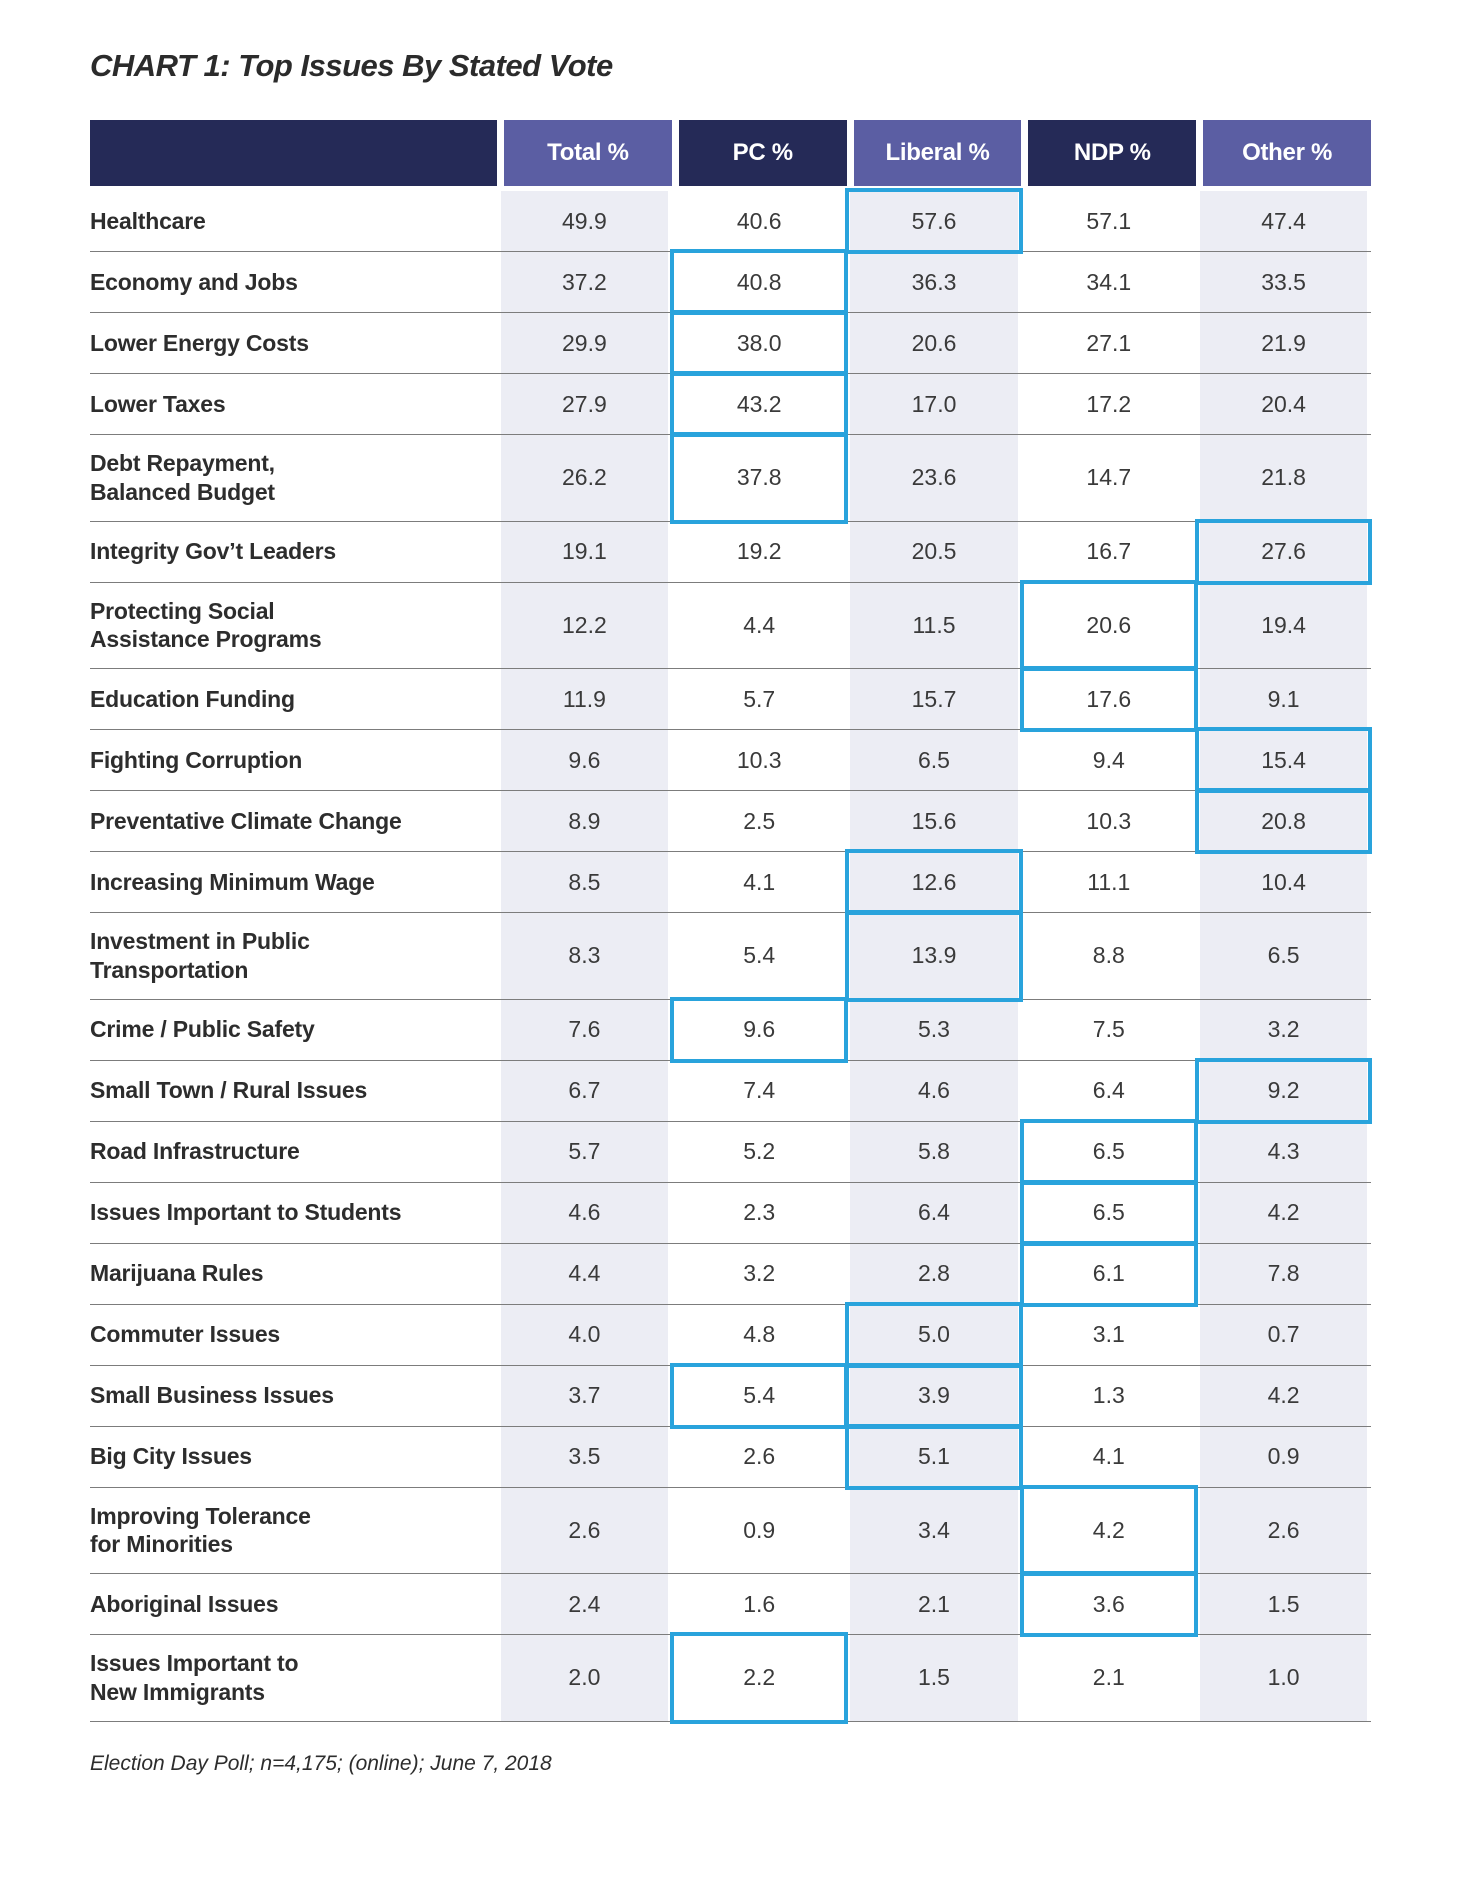 The height and width of the screenshot is (1892, 1477). Describe the element at coordinates (934, 1151) in the screenshot. I see `value-cell-liberal: 5.8` at that location.